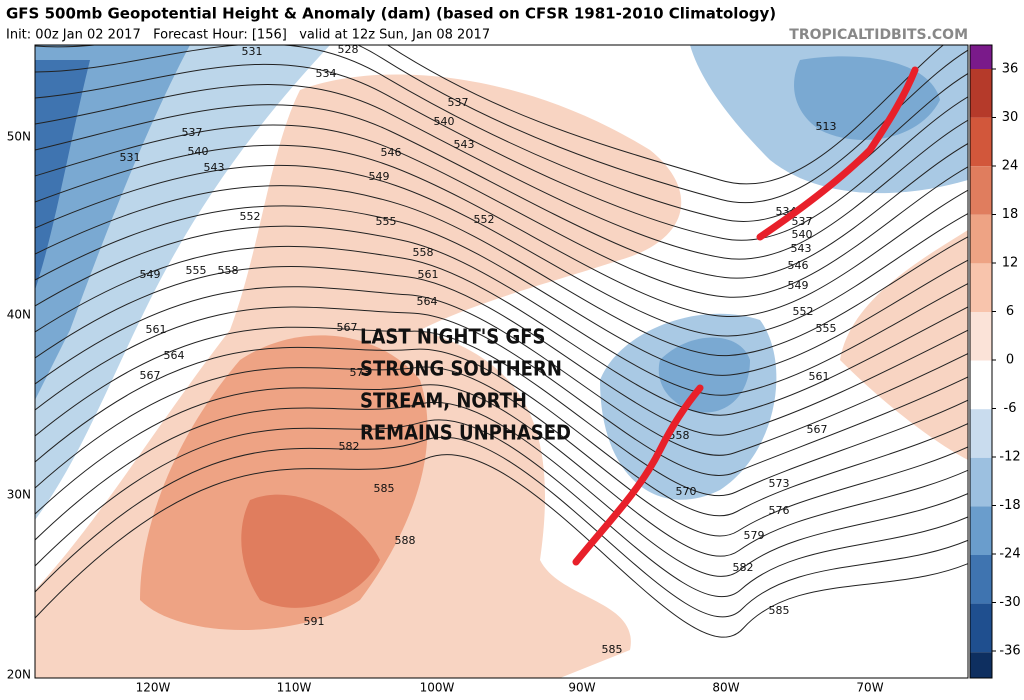 The image size is (1024, 700). I want to click on colorbar-label: 24, so click(1010, 166).